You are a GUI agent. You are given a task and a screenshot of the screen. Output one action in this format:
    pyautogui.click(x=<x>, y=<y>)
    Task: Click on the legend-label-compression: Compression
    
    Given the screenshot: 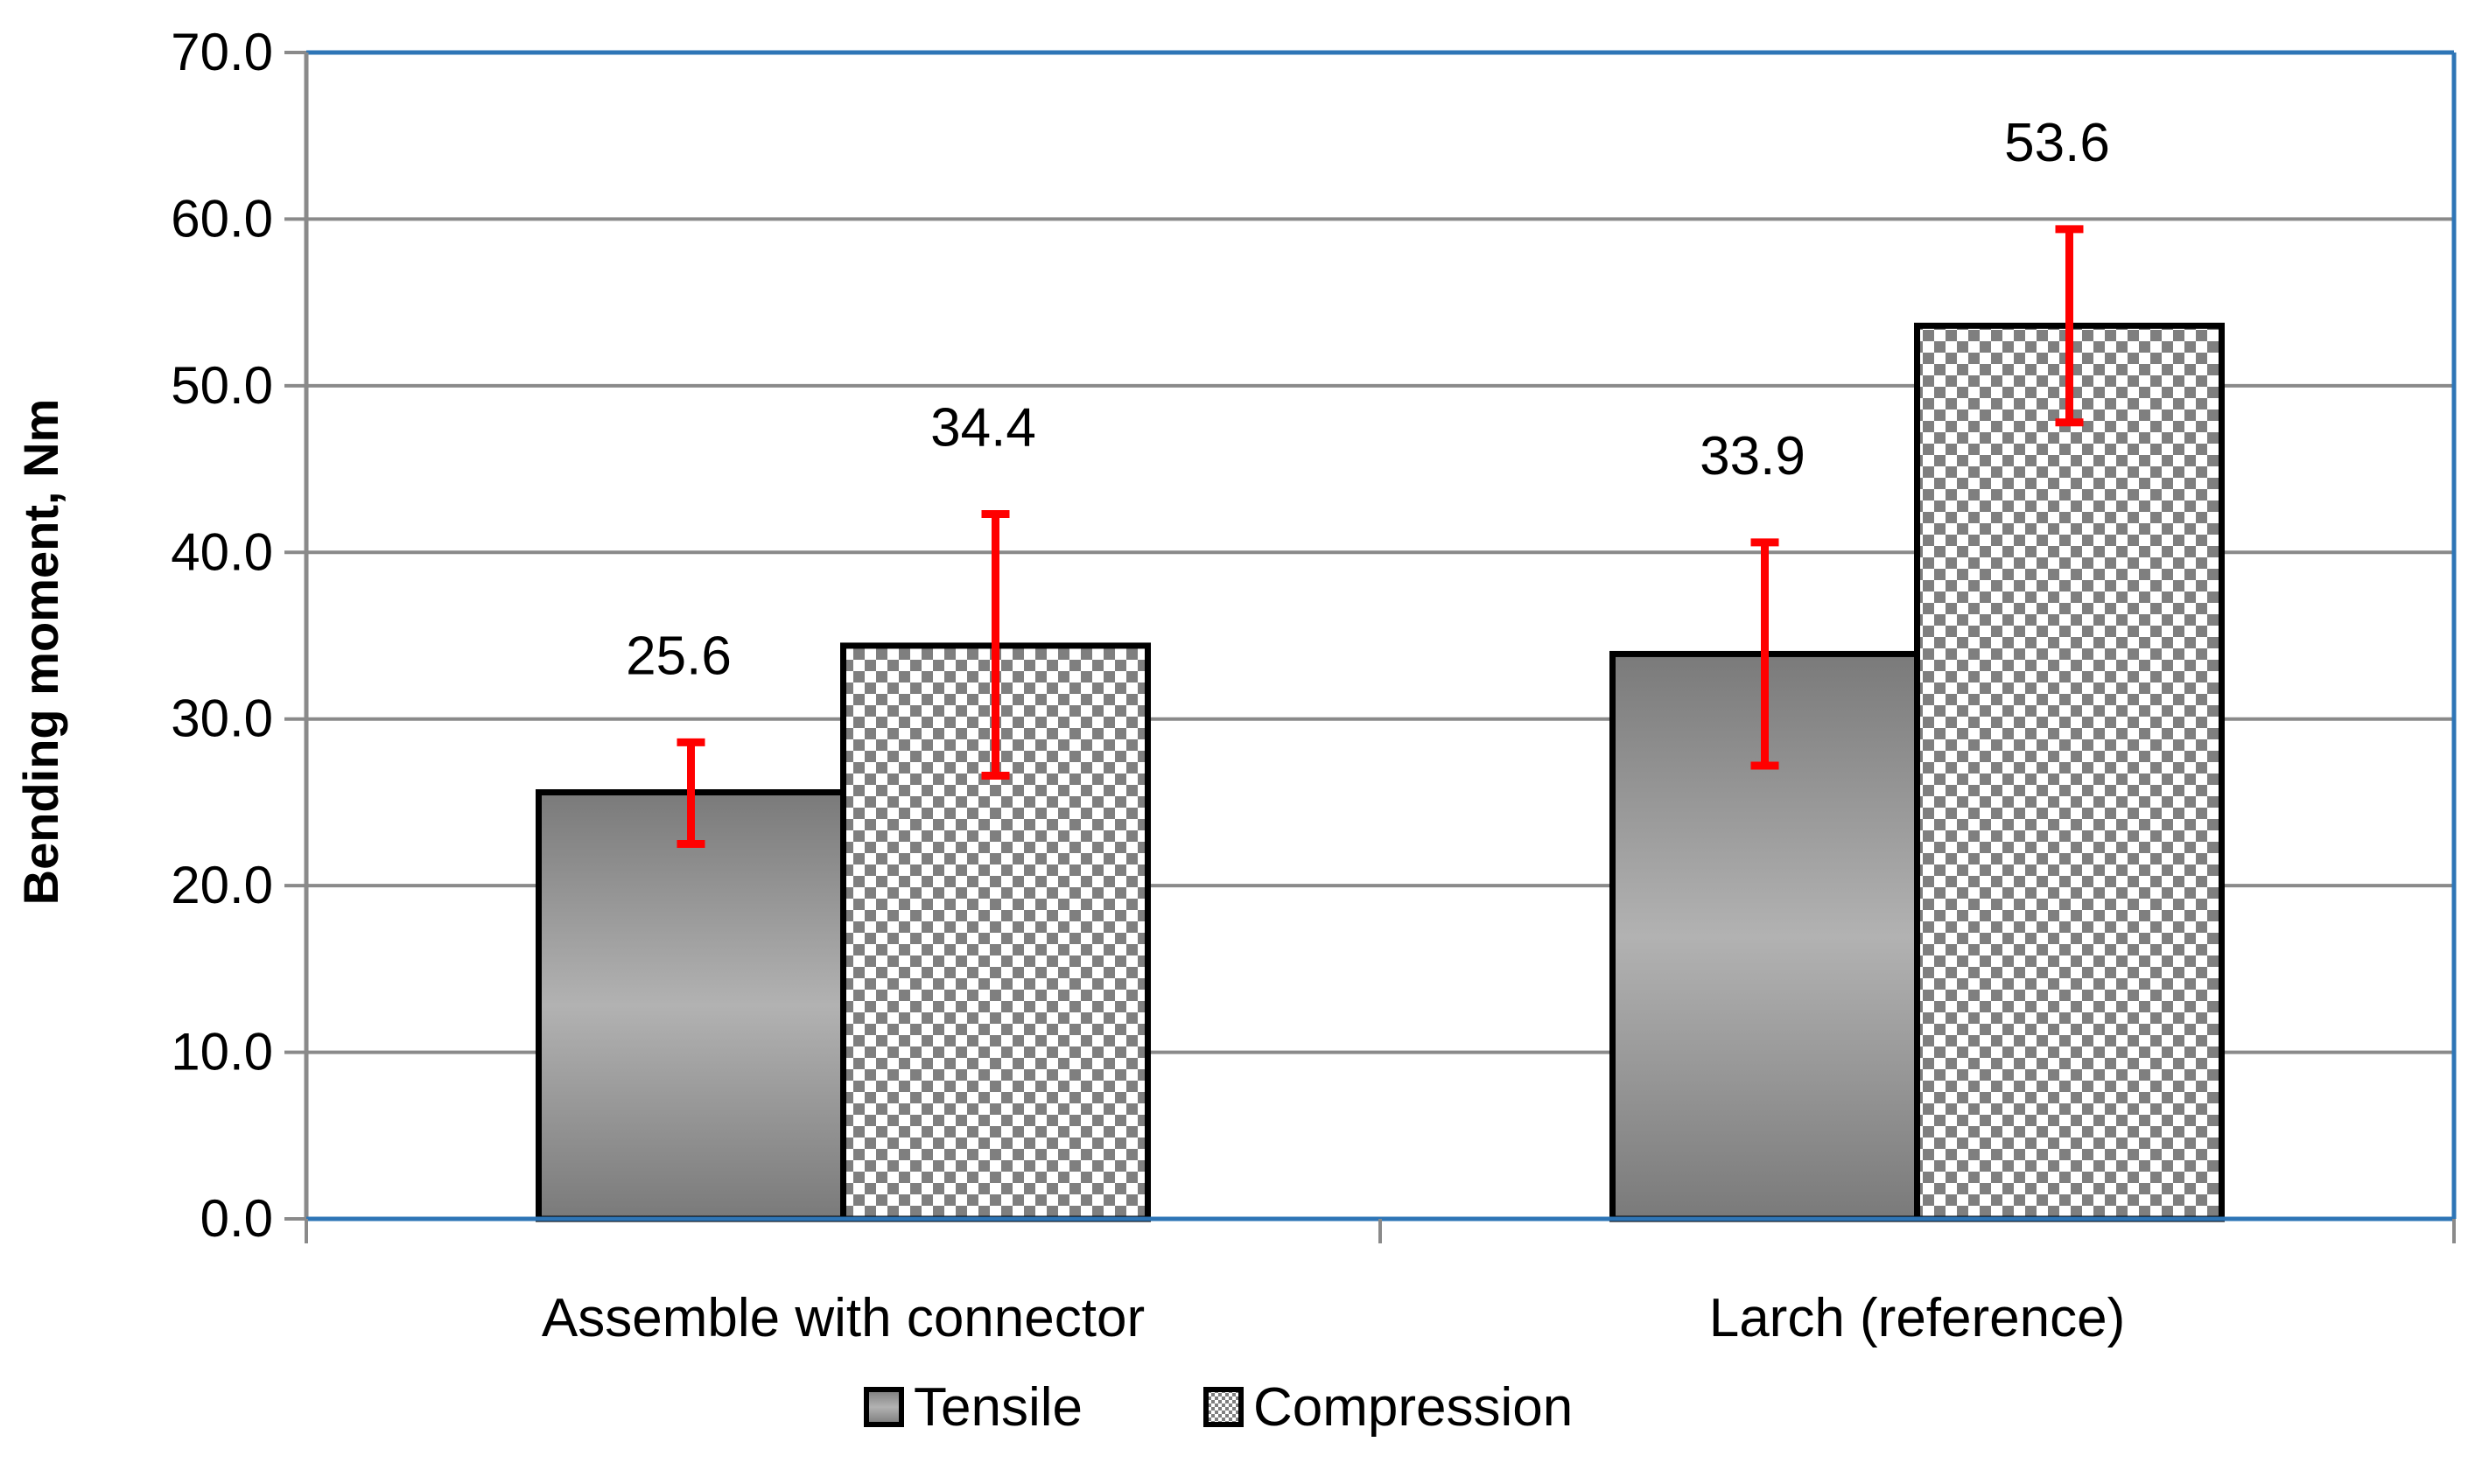 What is the action you would take?
    pyautogui.click(x=1413, y=1407)
    